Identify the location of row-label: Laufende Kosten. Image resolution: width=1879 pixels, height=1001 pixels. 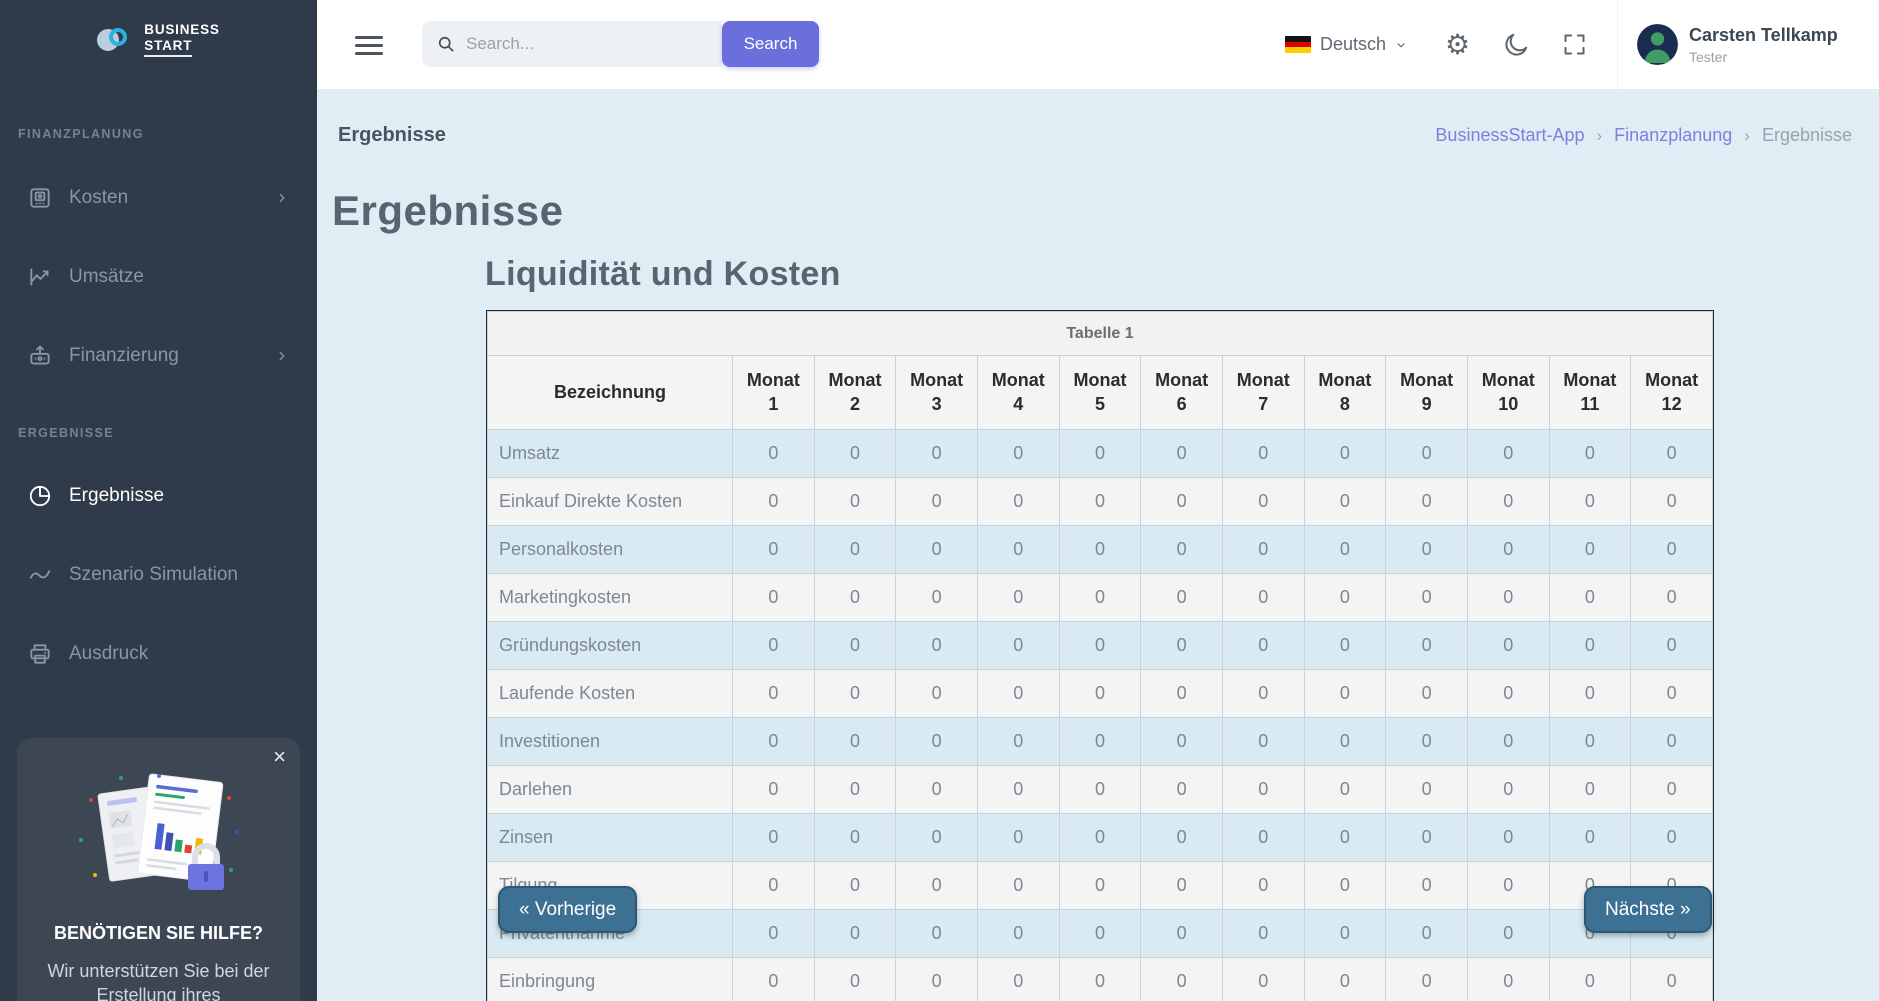
(610, 693).